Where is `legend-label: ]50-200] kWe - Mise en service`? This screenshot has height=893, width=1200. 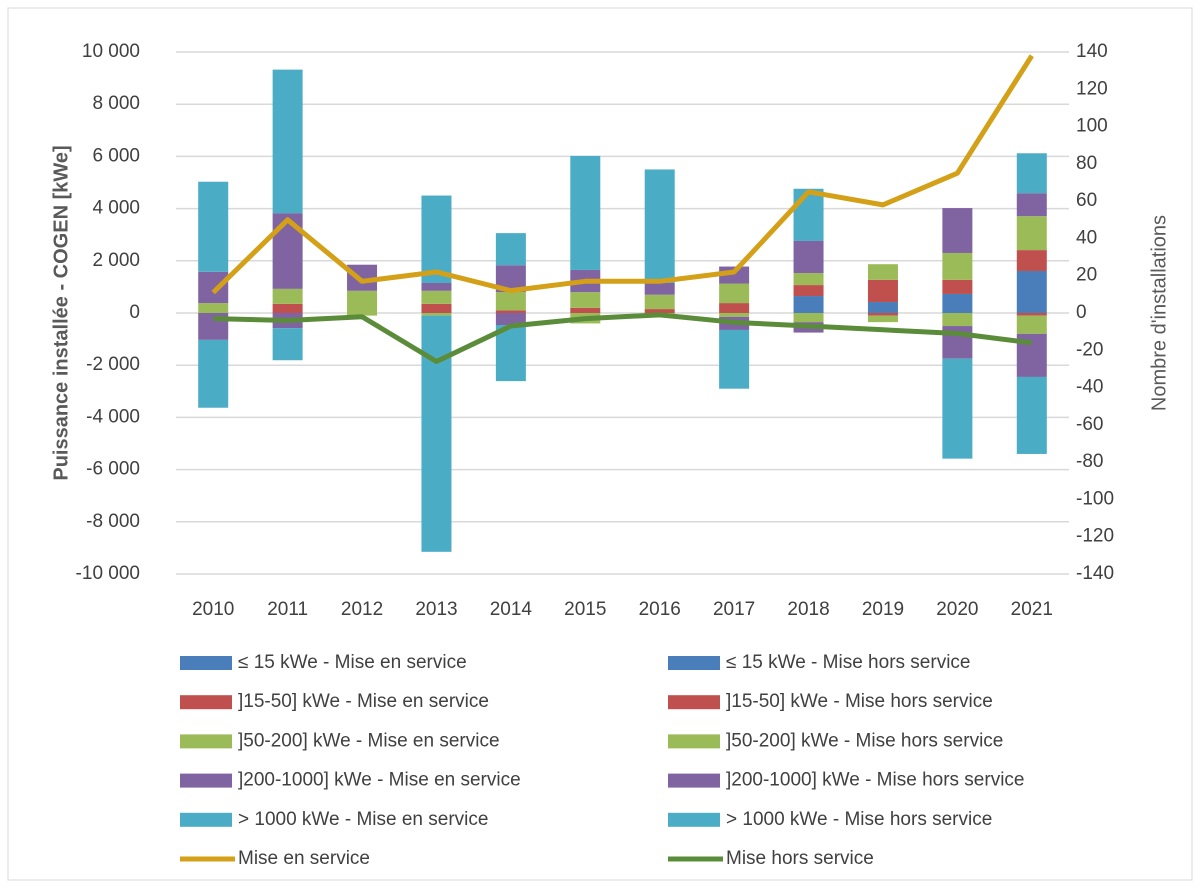
legend-label: ]50-200] kWe - Mise en service is located at coordinates (369, 740).